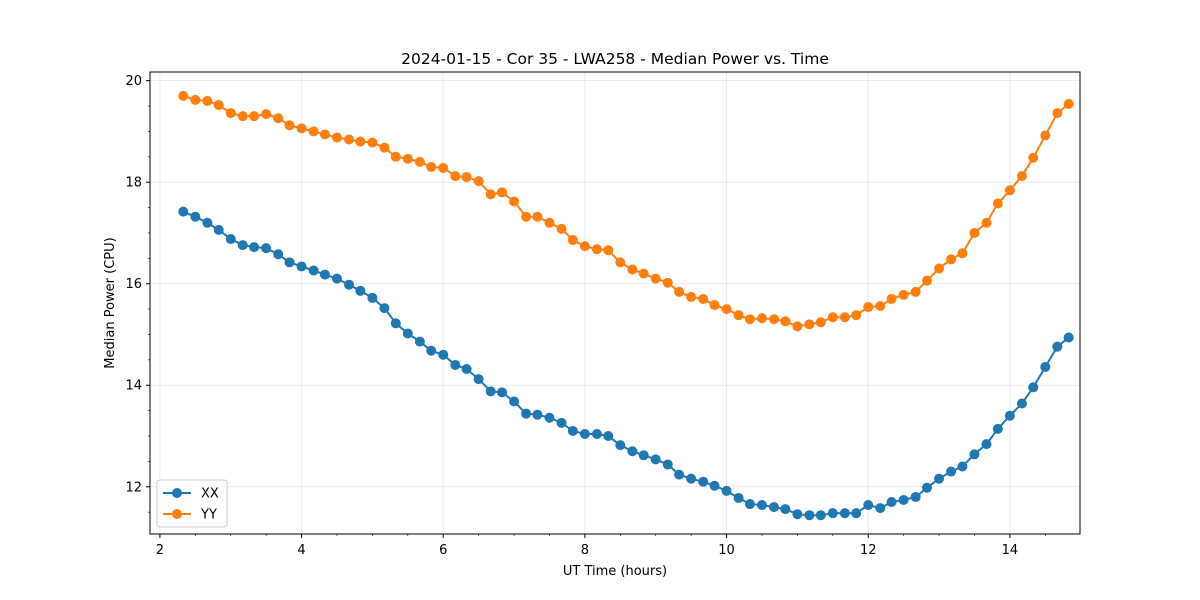 This screenshot has width=1200, height=600. I want to click on y-tick-label: 16, so click(133, 284).